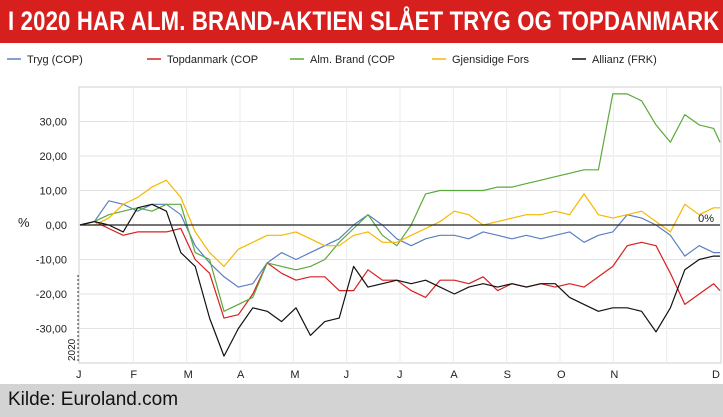 Image resolution: width=723 pixels, height=417 pixels. Describe the element at coordinates (53, 192) in the screenshot. I see `y-tick-label: 10,00` at that location.